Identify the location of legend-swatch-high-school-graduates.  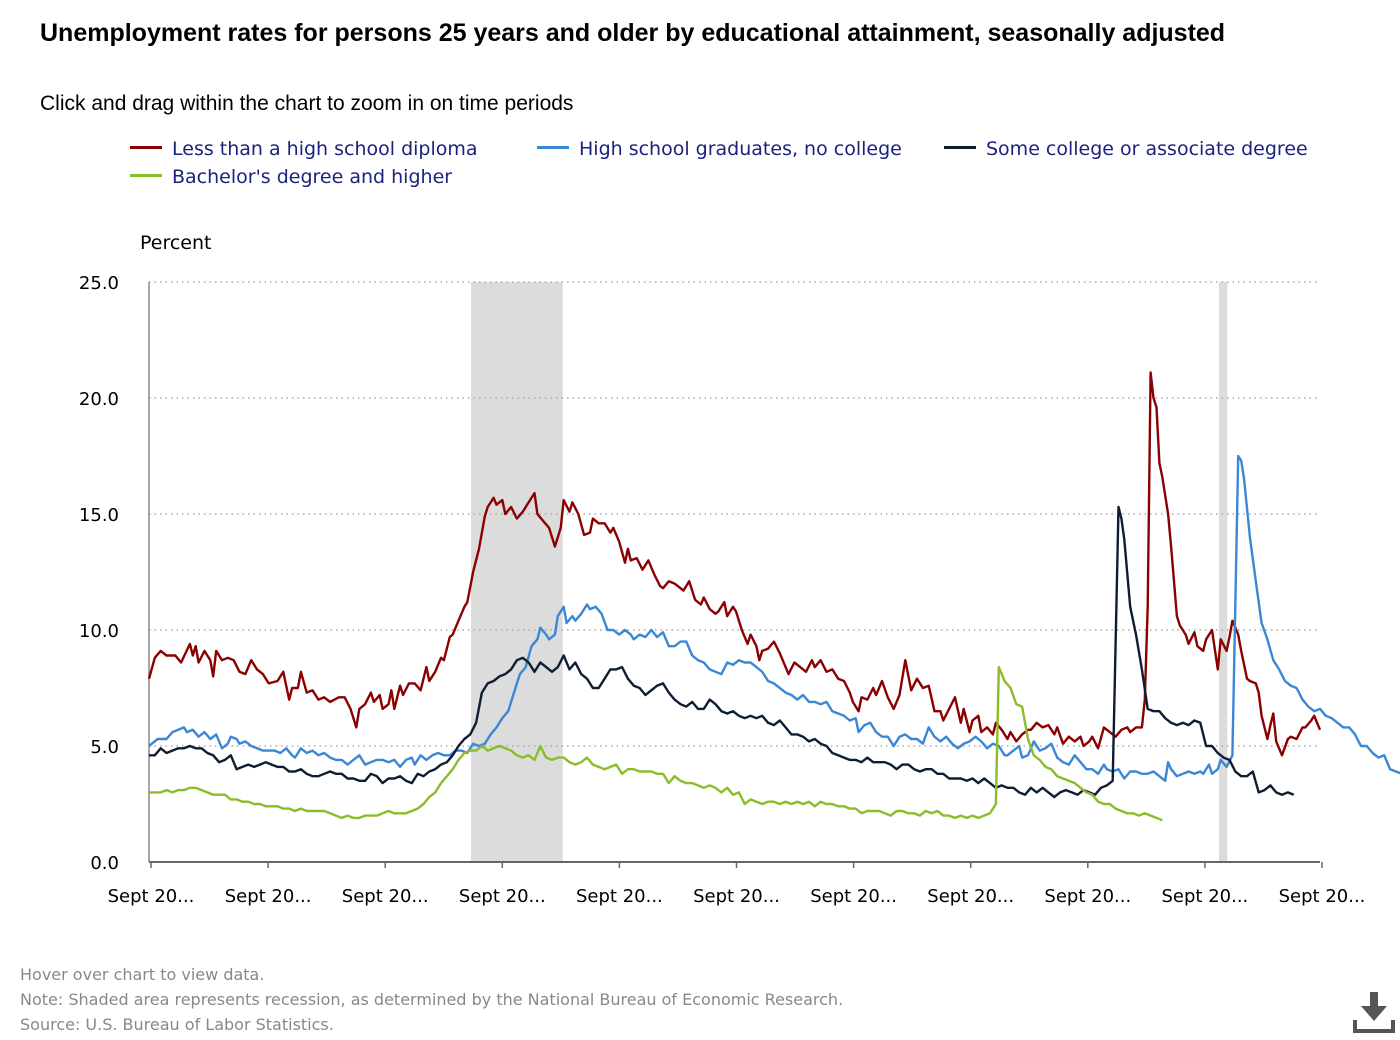
(553, 147).